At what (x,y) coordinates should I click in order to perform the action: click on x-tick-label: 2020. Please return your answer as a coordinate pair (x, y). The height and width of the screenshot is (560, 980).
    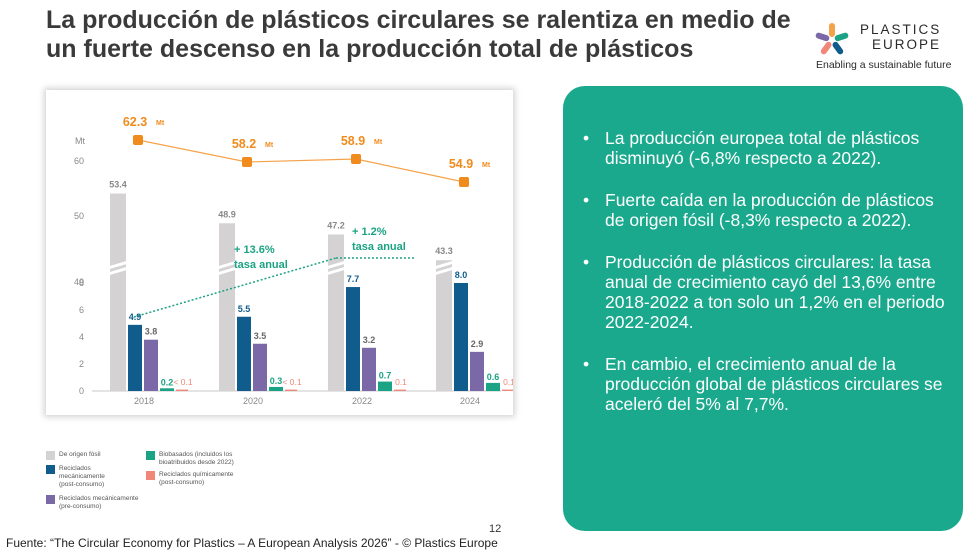
    Looking at the image, I should click on (253, 401).